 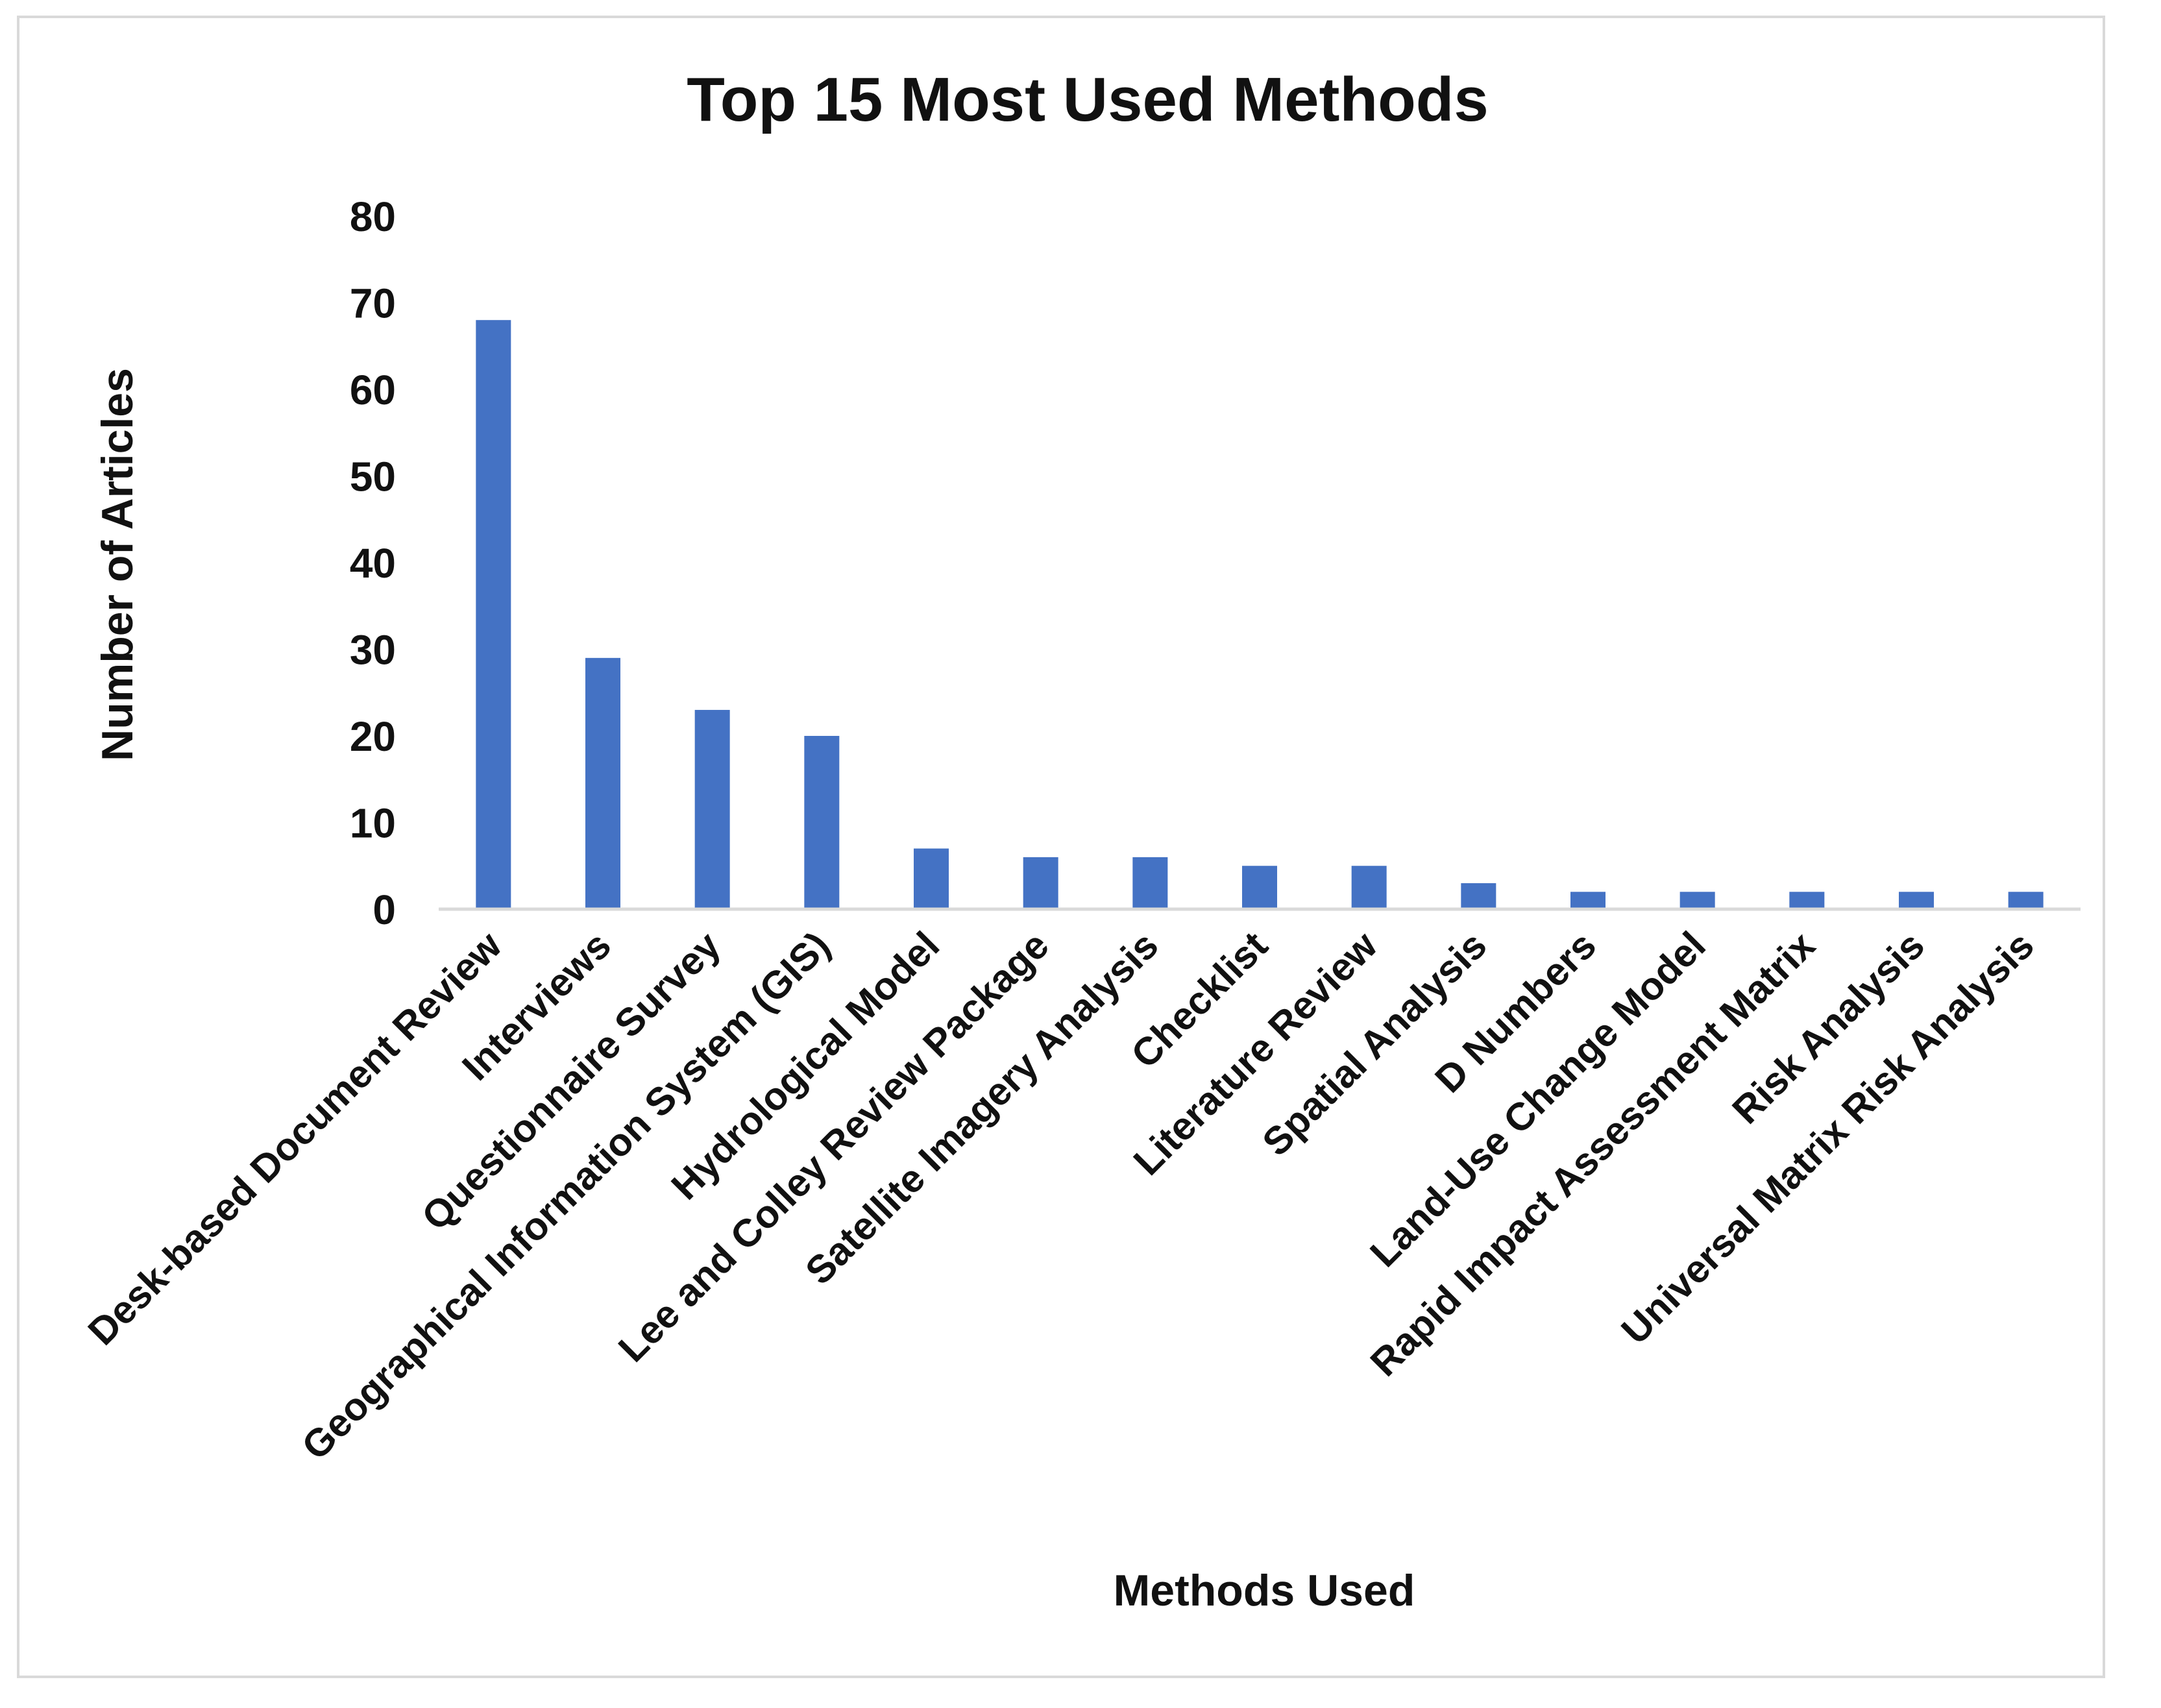 What do you see at coordinates (1828, 1027) in the screenshot?
I see `x-tick-label: Risk Analysis` at bounding box center [1828, 1027].